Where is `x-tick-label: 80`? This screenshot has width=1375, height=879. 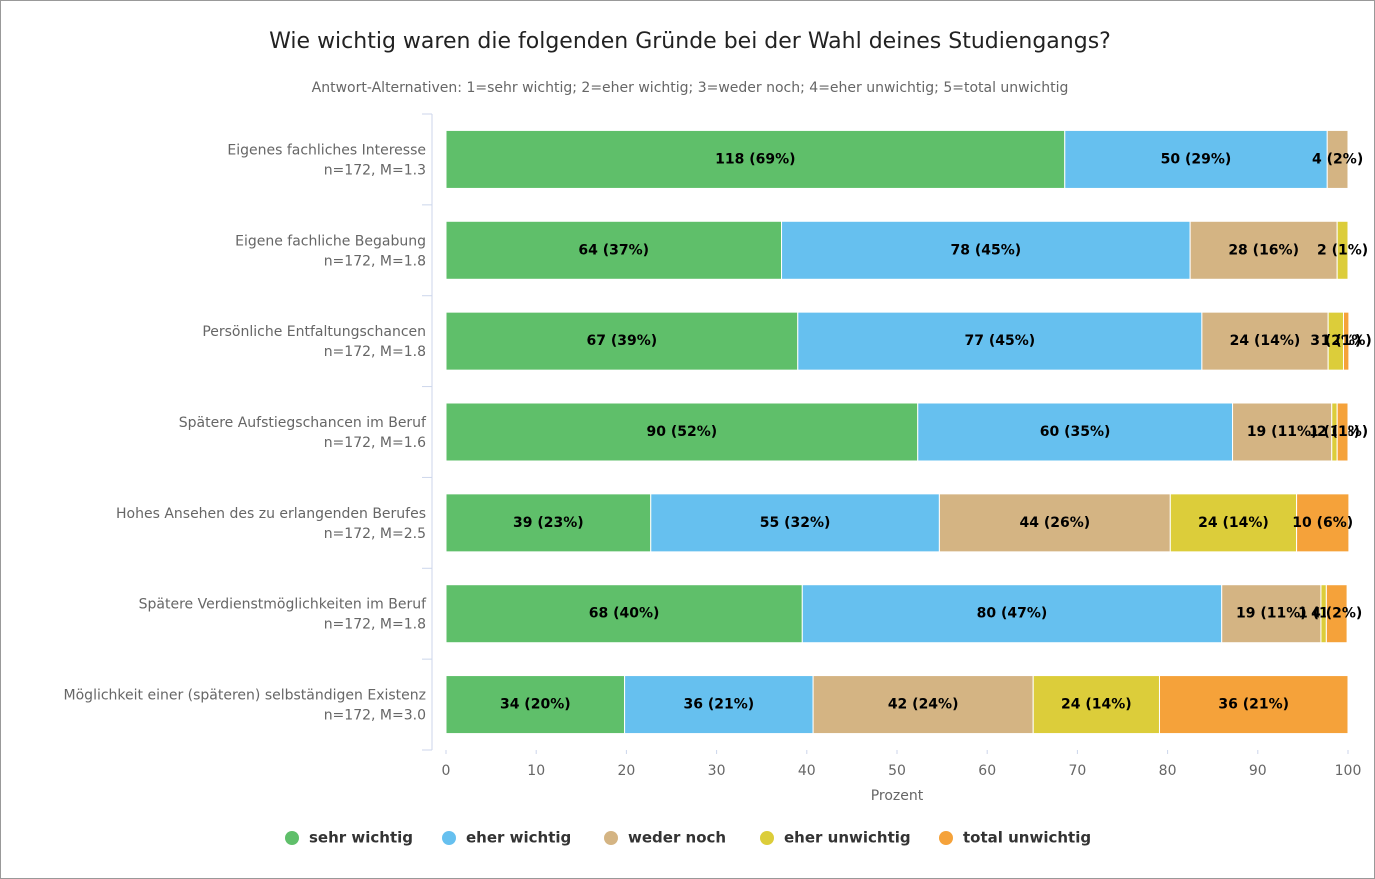 x-tick-label: 80 is located at coordinates (1168, 771).